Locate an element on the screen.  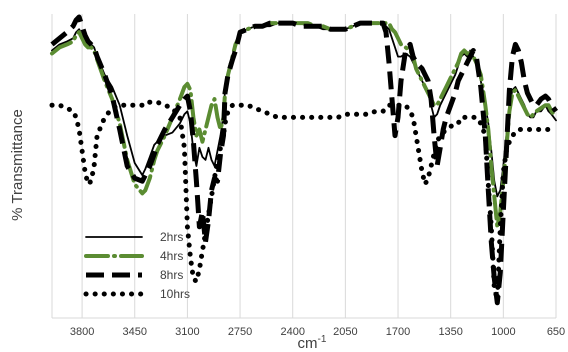
x-tick-label-1700: 1700 is located at coordinates (398, 332).